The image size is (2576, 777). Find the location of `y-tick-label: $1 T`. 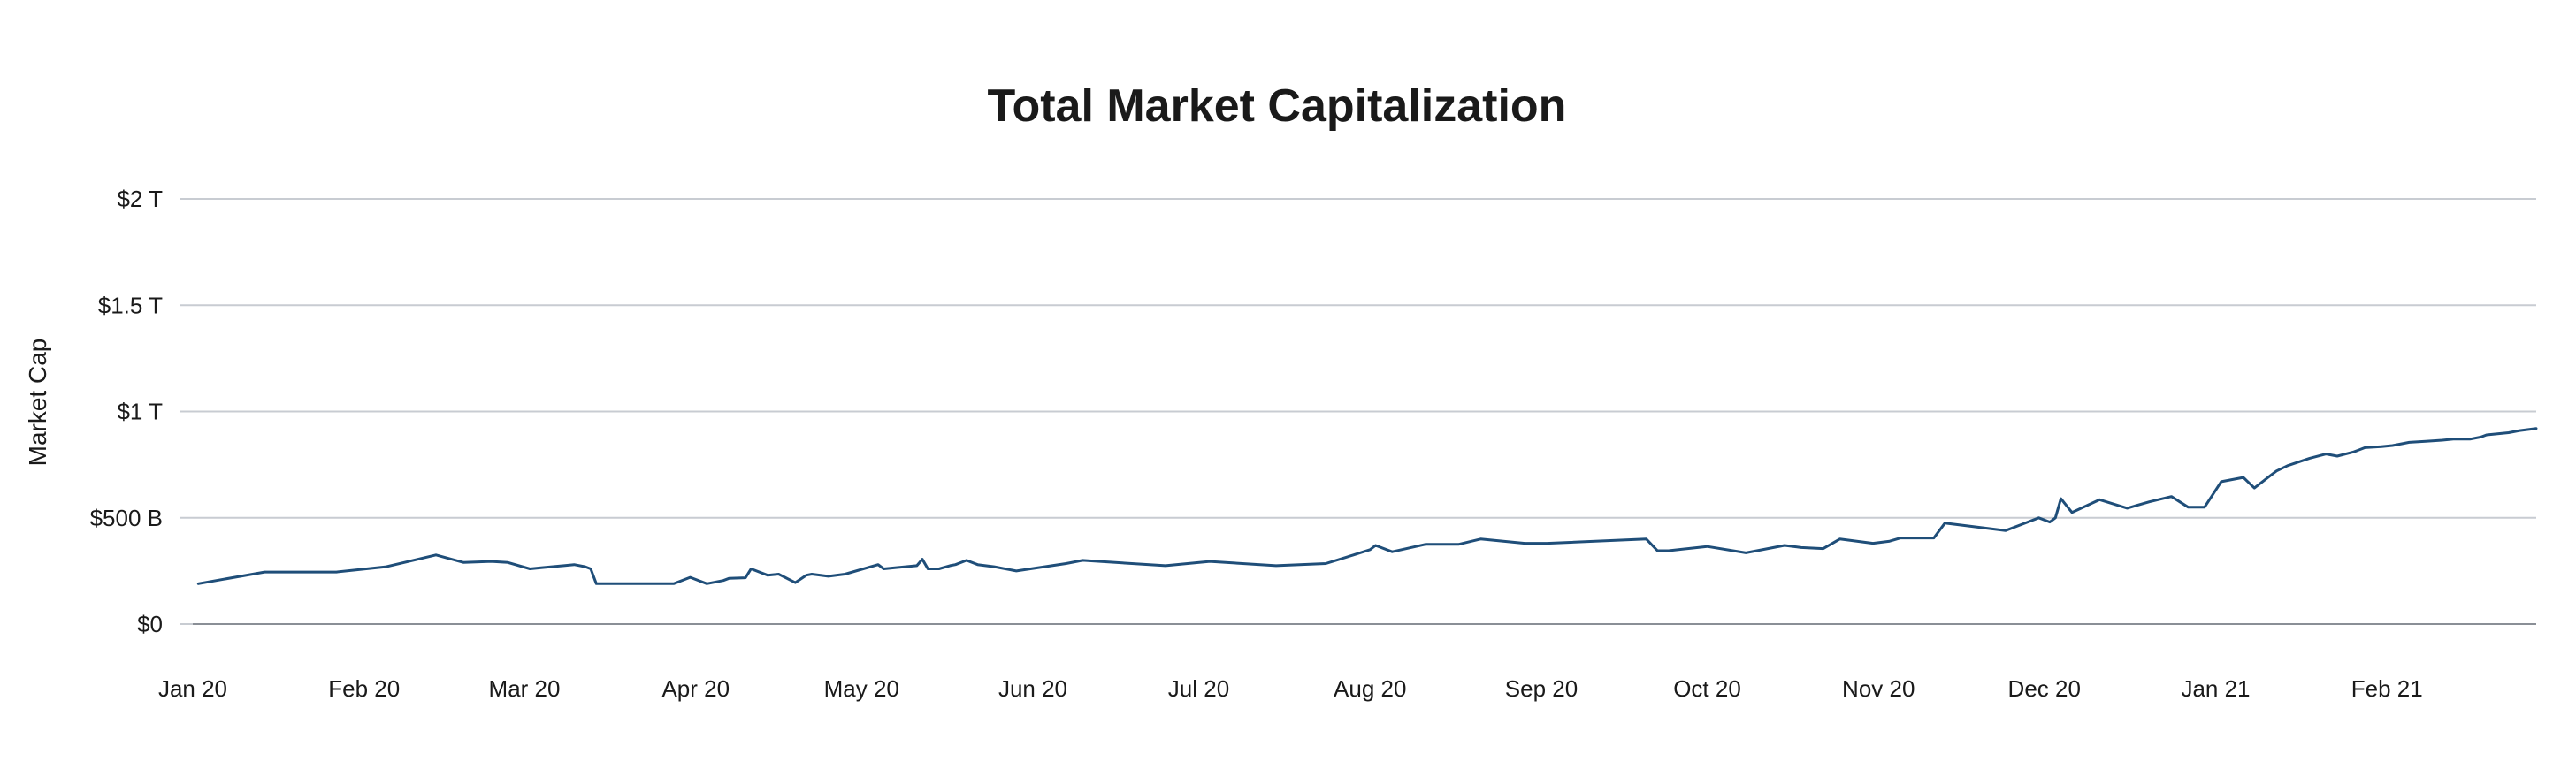

y-tick-label: $1 T is located at coordinates (140, 412).